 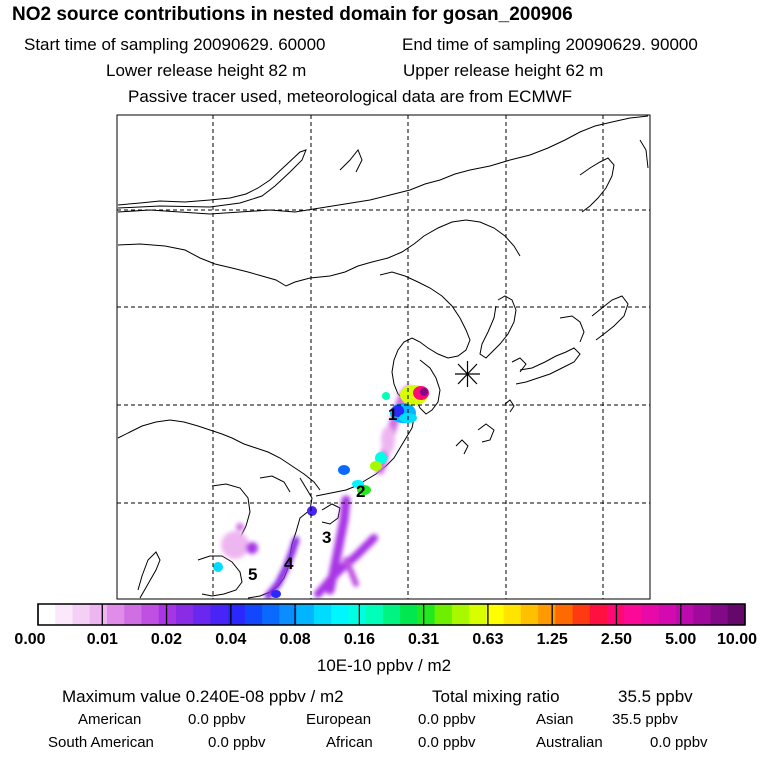 I want to click on maximum-value-label: Maximum value 0.240E-08 ppbv / m2, so click(x=203, y=696).